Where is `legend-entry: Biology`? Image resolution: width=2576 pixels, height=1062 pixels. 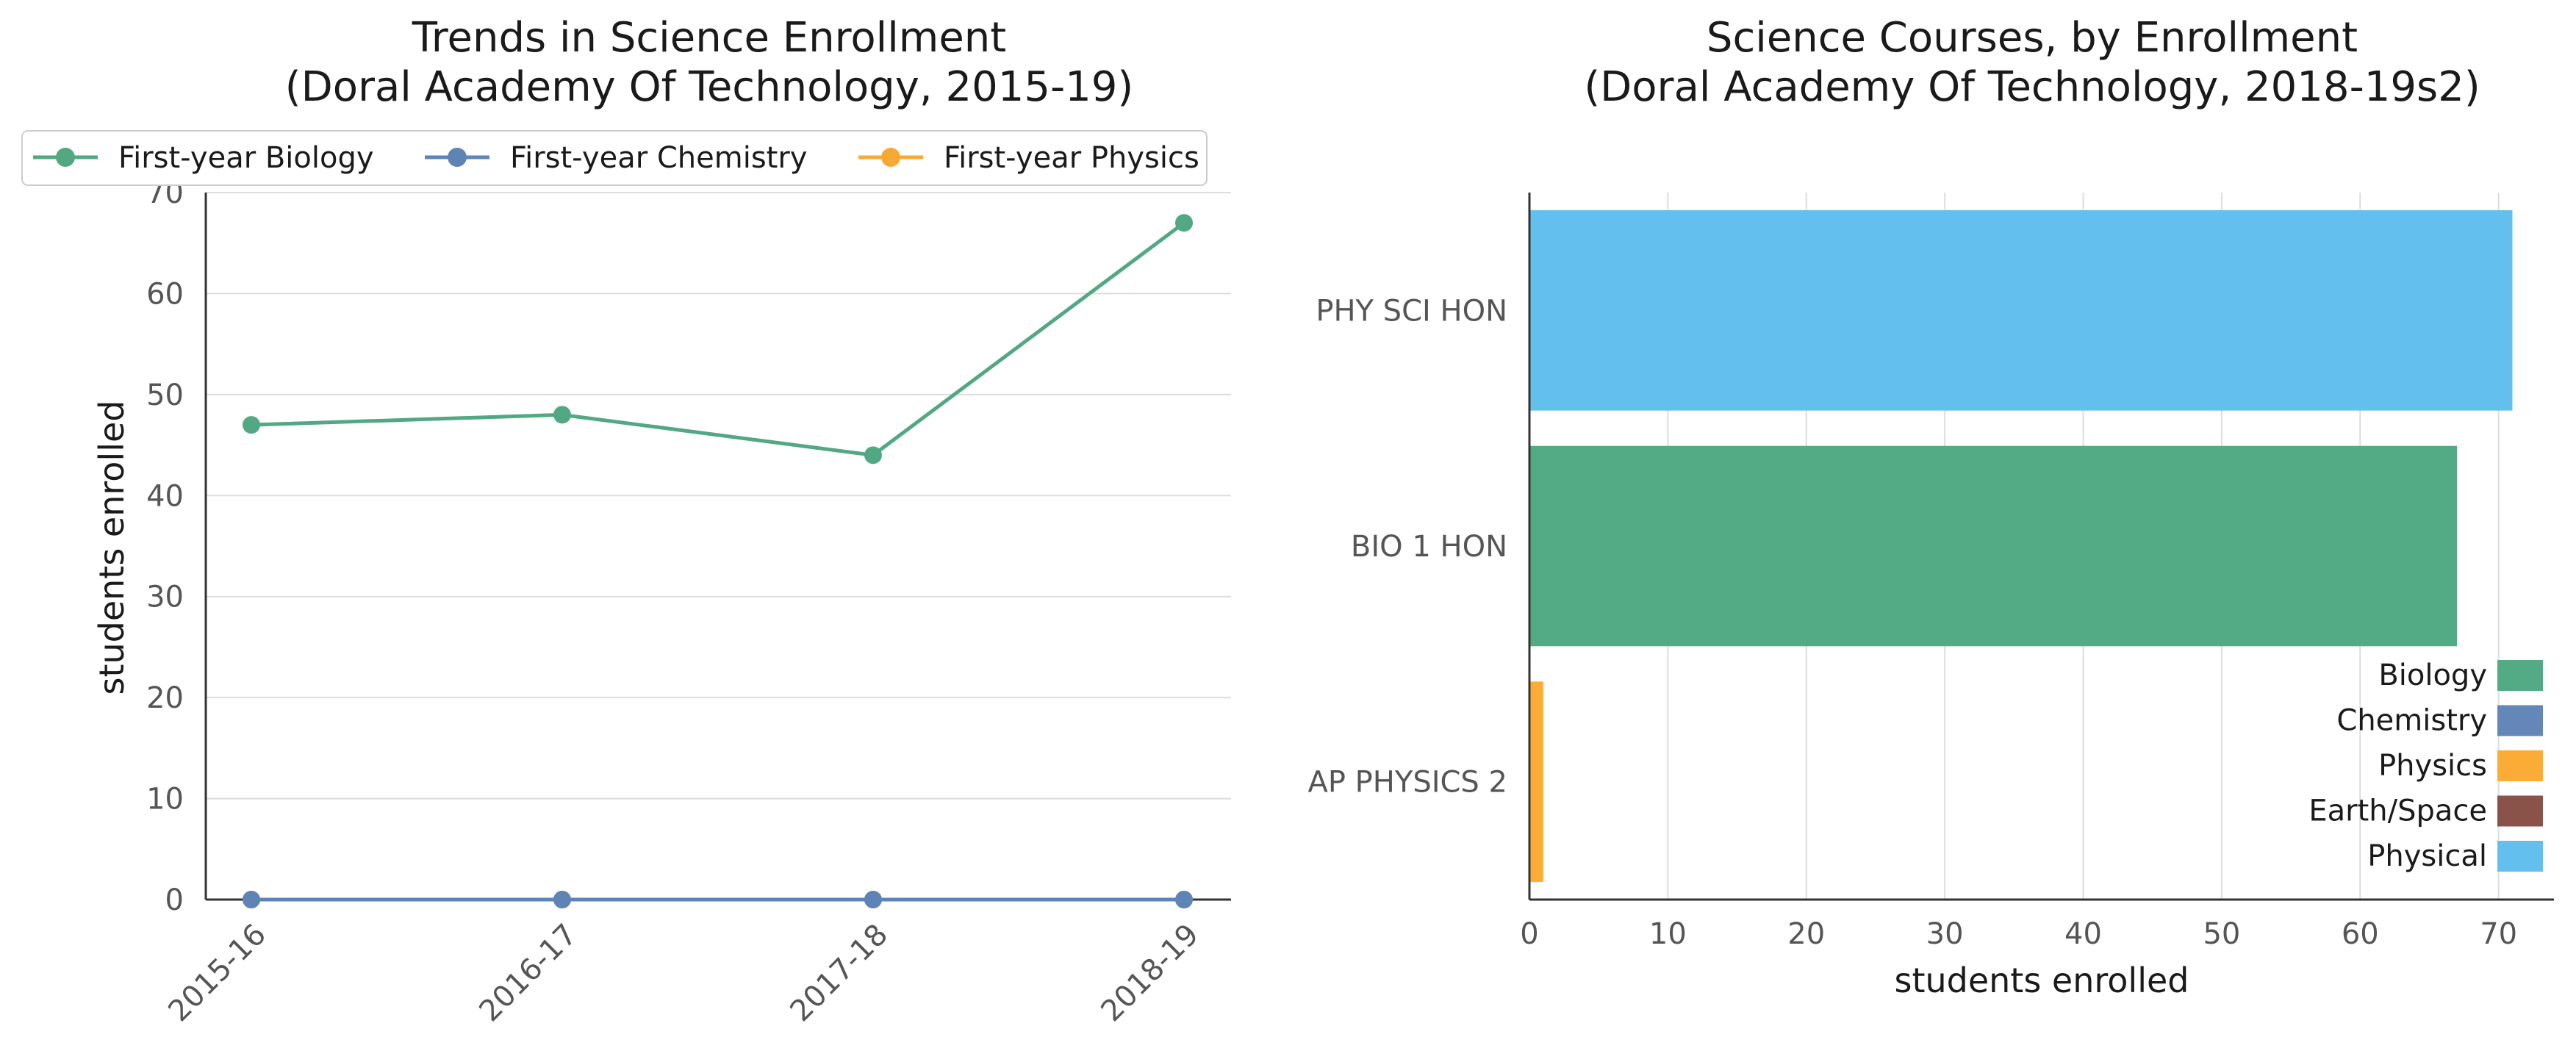 legend-entry: Biology is located at coordinates (2460, 676).